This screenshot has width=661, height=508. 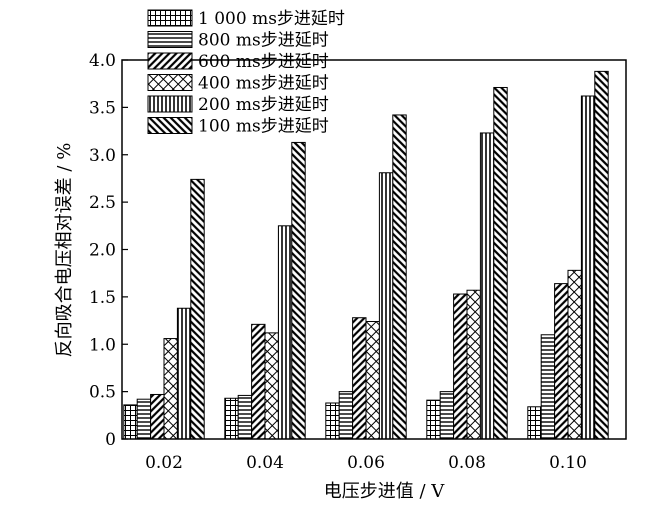 What do you see at coordinates (102, 108) in the screenshot?
I see `y-tick-label: 3.5` at bounding box center [102, 108].